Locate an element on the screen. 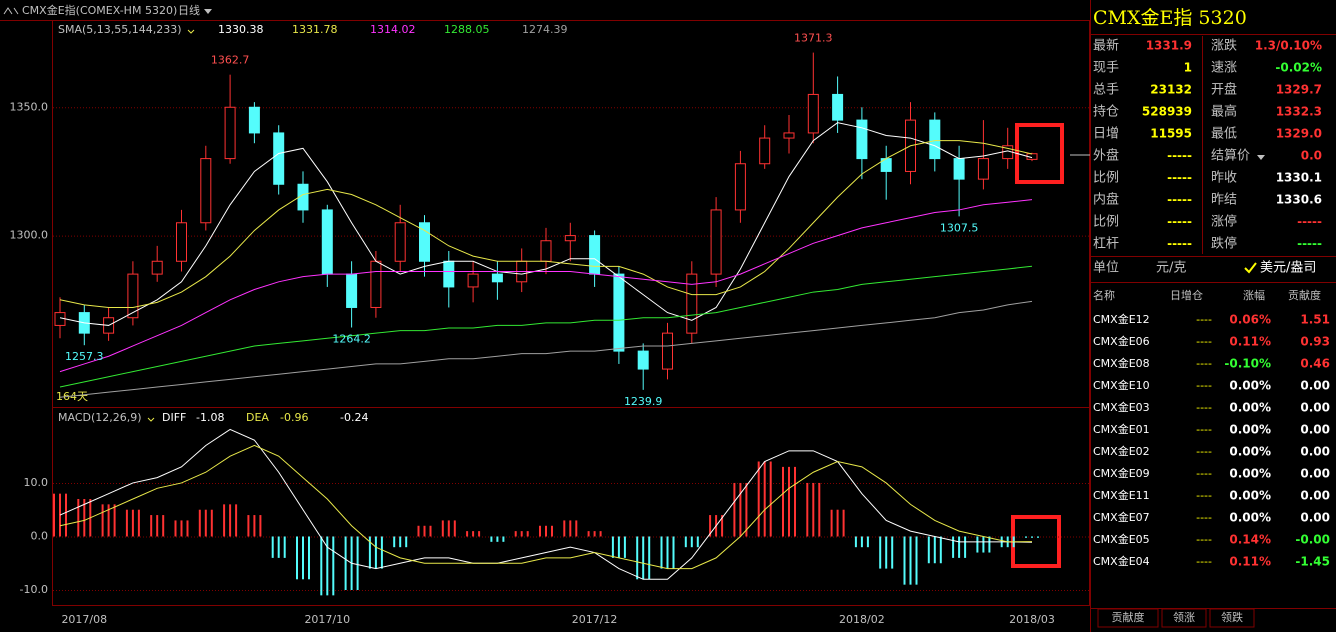 This screenshot has height=632, width=1336. check is located at coordinates (1250, 268).